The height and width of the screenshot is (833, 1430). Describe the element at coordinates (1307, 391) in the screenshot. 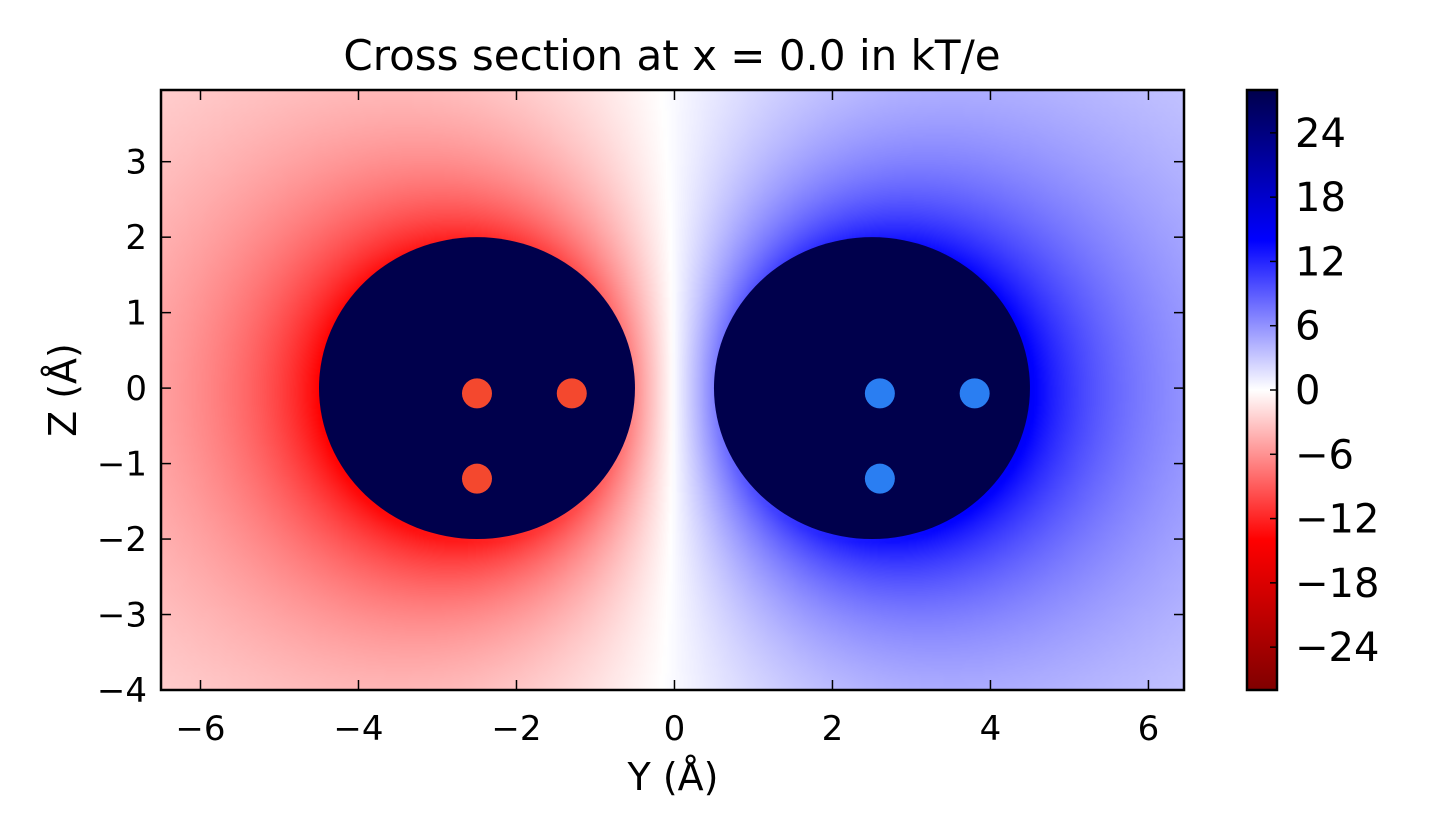

I see `colorbar-tick-label: 0` at that location.